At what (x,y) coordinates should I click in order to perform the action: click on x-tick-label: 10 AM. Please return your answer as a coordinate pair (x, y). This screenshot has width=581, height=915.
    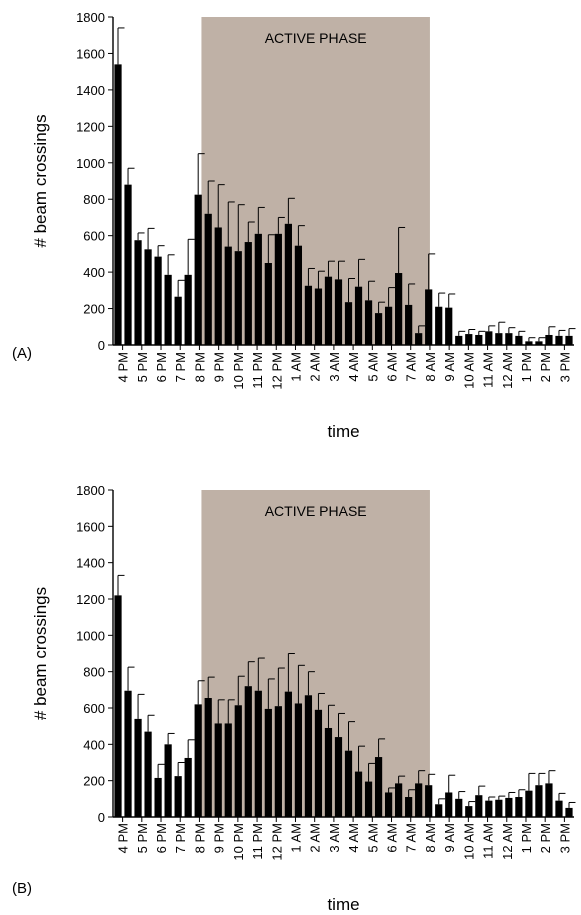
    Looking at the image, I should click on (468, 370).